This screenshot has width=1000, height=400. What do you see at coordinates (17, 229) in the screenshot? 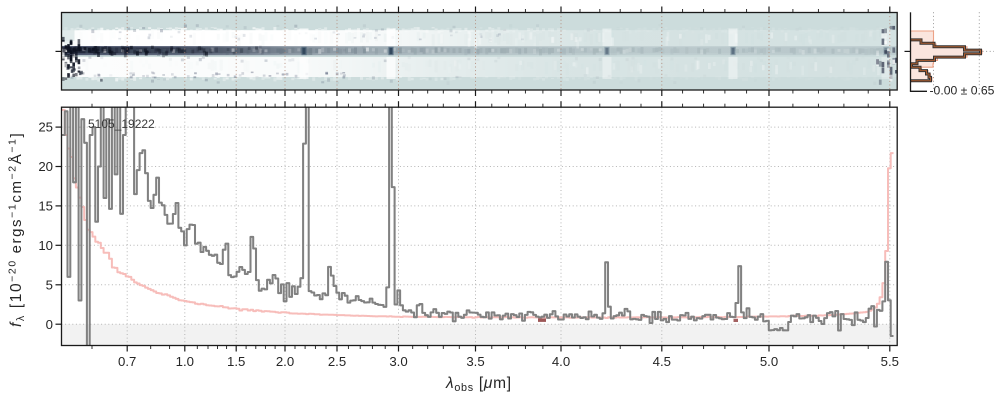
I see `svg-text: fλ [10−20 ergs−1cm−2Å−1]` at bounding box center [17, 229].